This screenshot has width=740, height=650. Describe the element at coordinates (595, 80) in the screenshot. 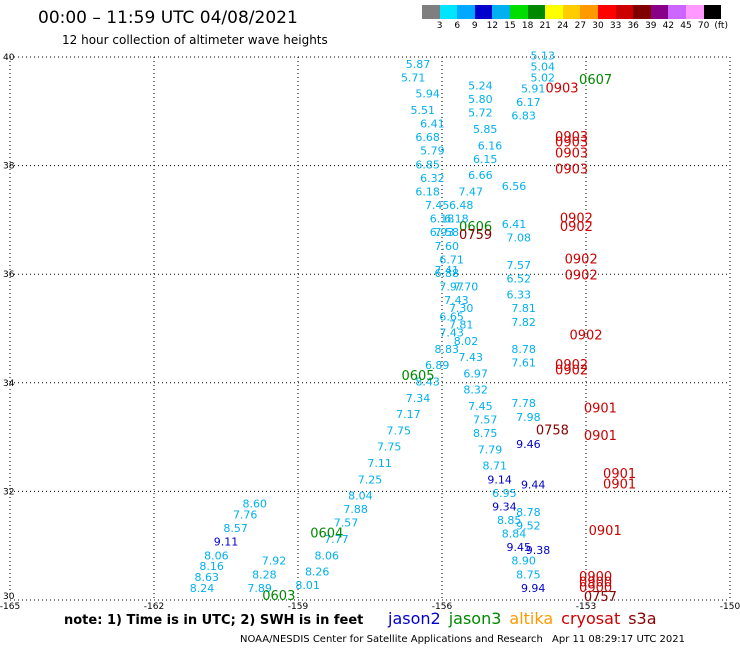

I see `pass-time-label: 0607` at that location.